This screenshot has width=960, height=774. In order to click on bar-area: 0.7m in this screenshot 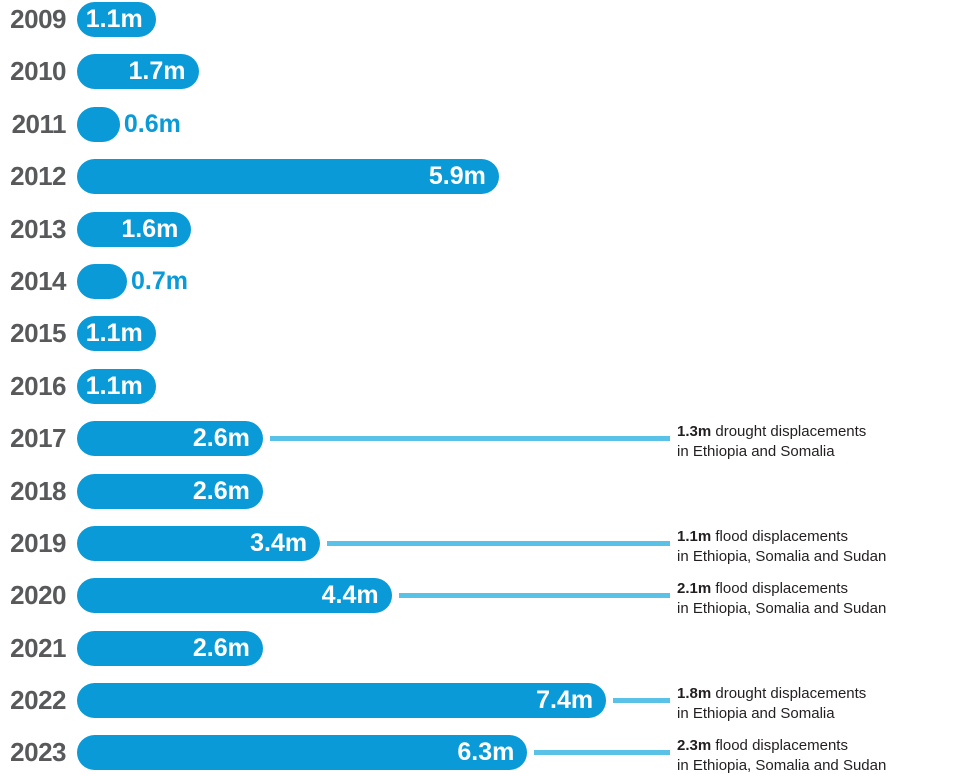, I will do `click(518, 281)`.